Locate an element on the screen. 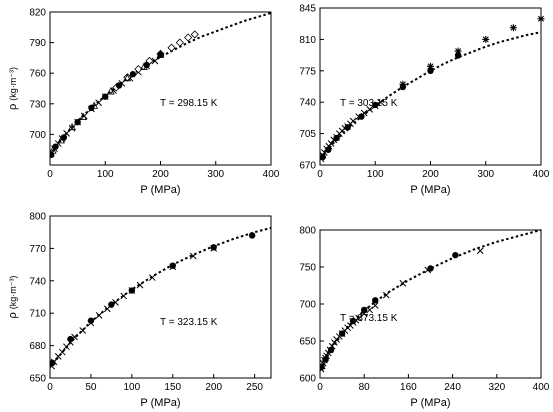 This screenshot has height=412, width=553. x-tick-label: 50 is located at coordinates (91, 387).